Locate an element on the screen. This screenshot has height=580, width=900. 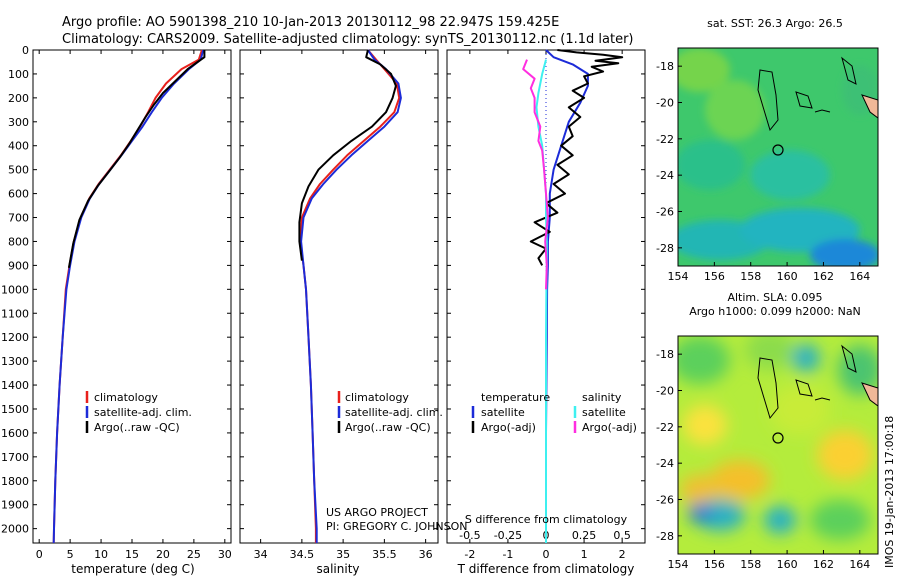
sst-lon-tick-labels: 154 156 158 160 162 164 is located at coordinates (769, 272).